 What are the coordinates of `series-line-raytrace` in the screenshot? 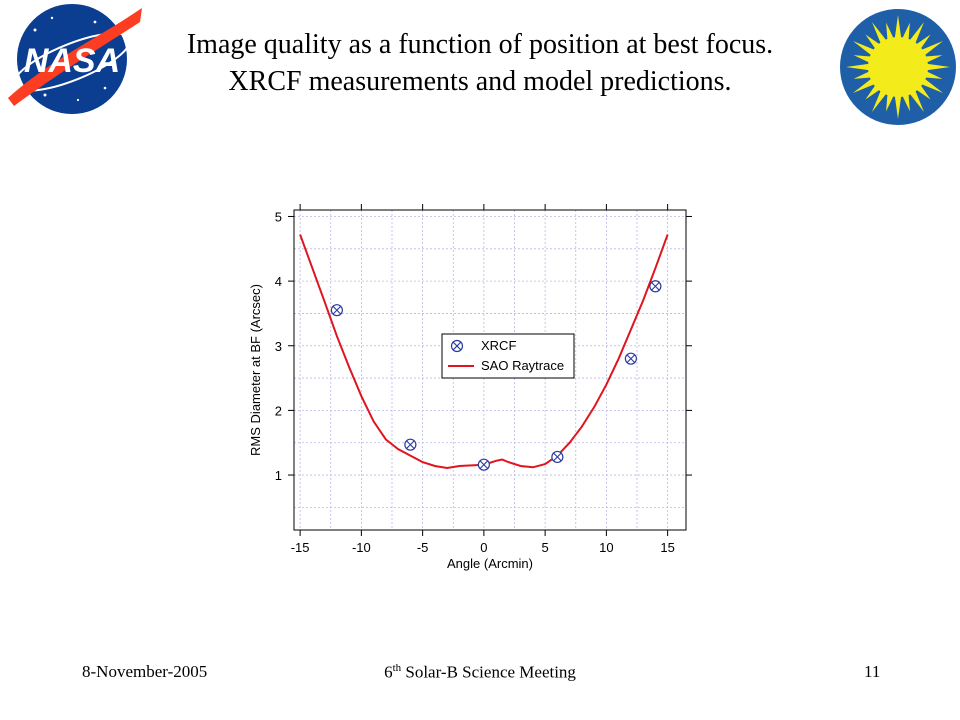 It's located at (484, 351).